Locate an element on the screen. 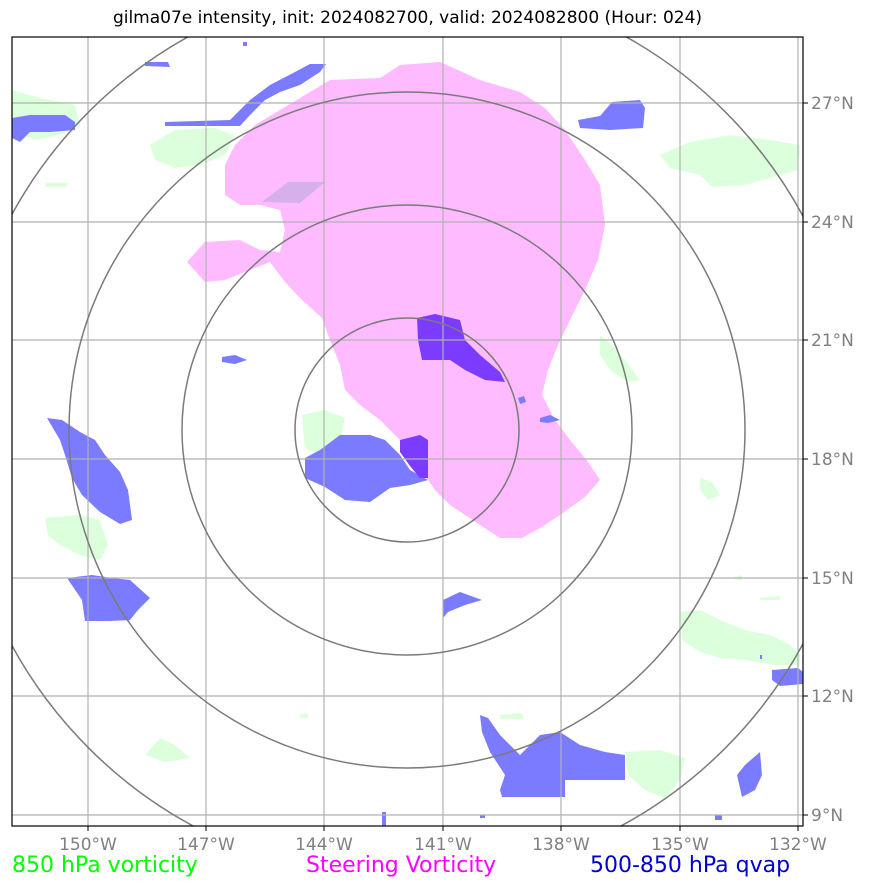 The image size is (873, 891). lon-tick-label: 135°W is located at coordinates (680, 845).